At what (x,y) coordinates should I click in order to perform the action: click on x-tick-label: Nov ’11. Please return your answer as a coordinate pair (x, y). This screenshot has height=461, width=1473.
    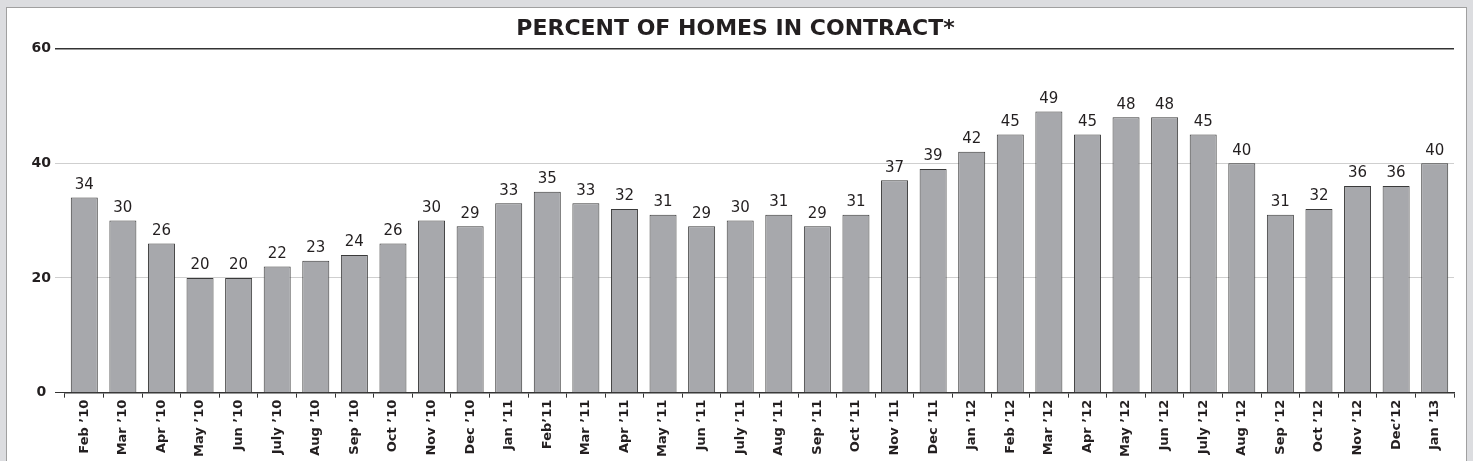
    Looking at the image, I should click on (893, 427).